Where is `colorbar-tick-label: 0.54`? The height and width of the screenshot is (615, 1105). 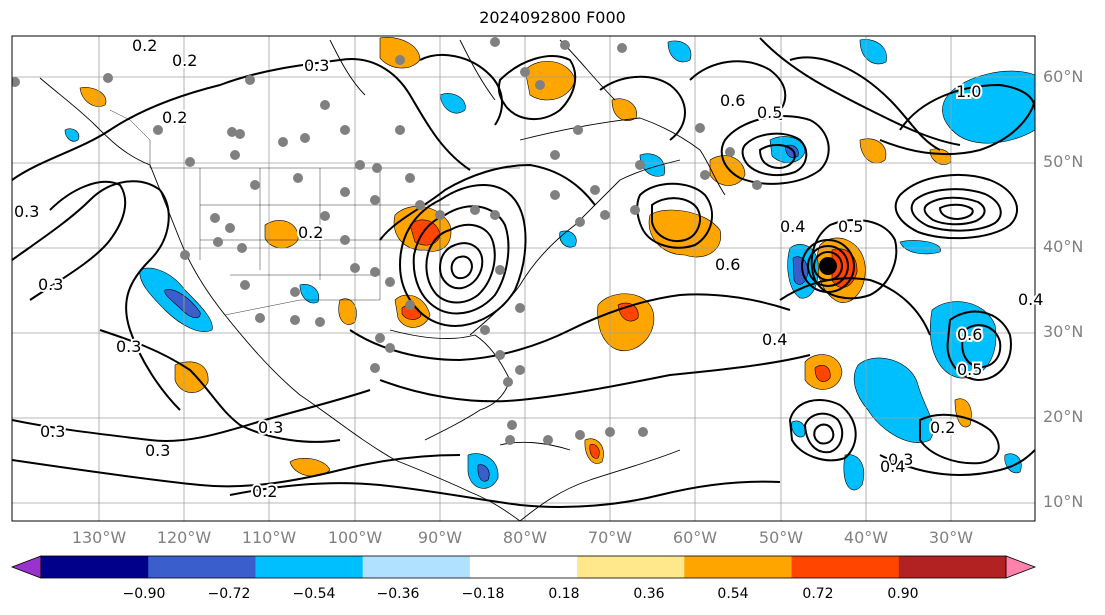
colorbar-tick-label: 0.54 is located at coordinates (733, 594).